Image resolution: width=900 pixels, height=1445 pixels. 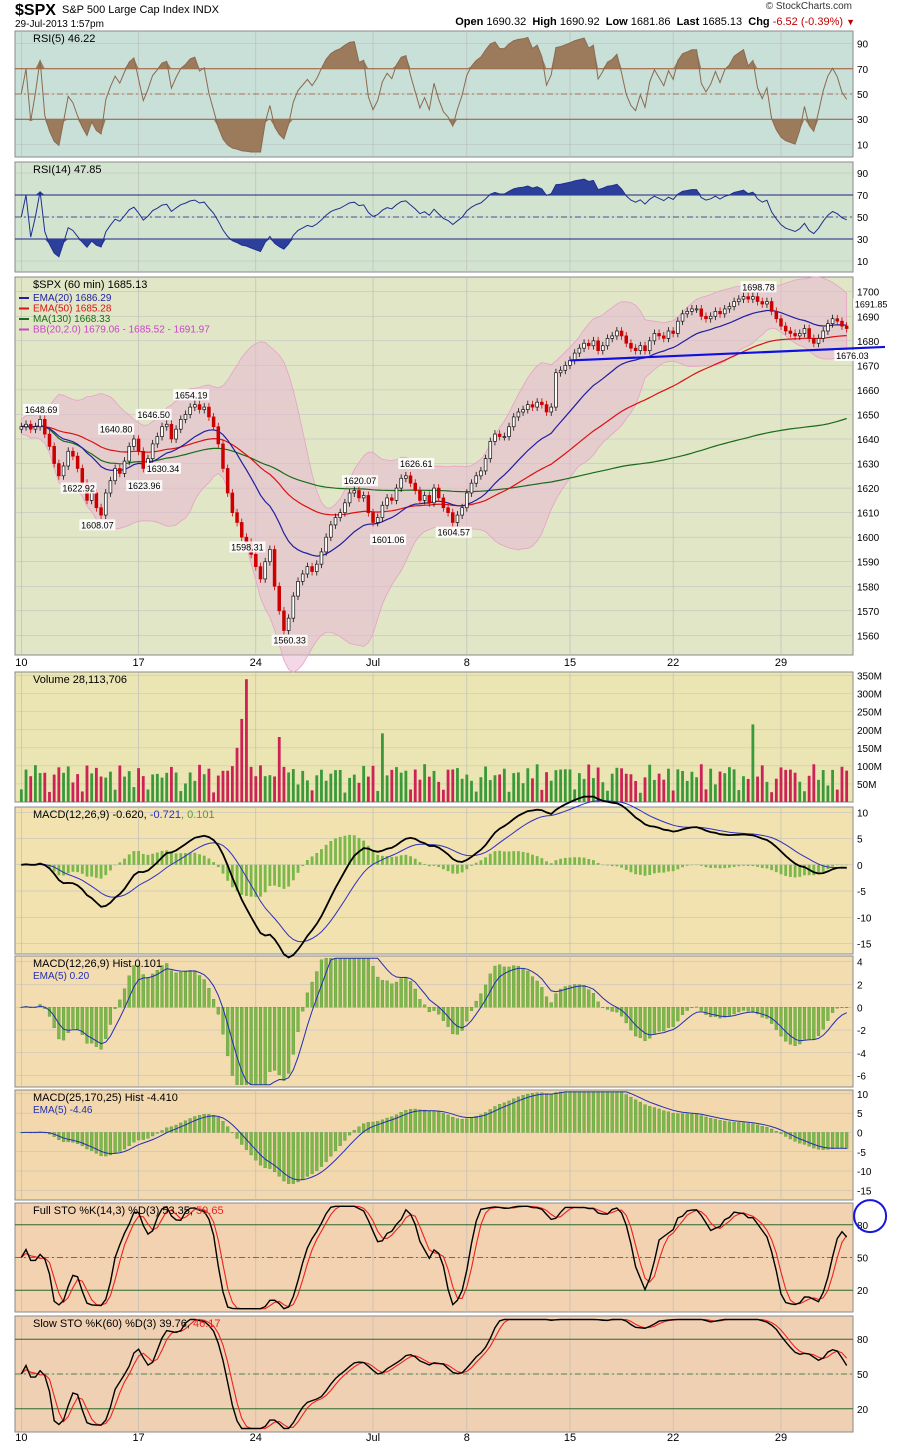 What do you see at coordinates (434, 1021) in the screenshot?
I see `panel-mh` at bounding box center [434, 1021].